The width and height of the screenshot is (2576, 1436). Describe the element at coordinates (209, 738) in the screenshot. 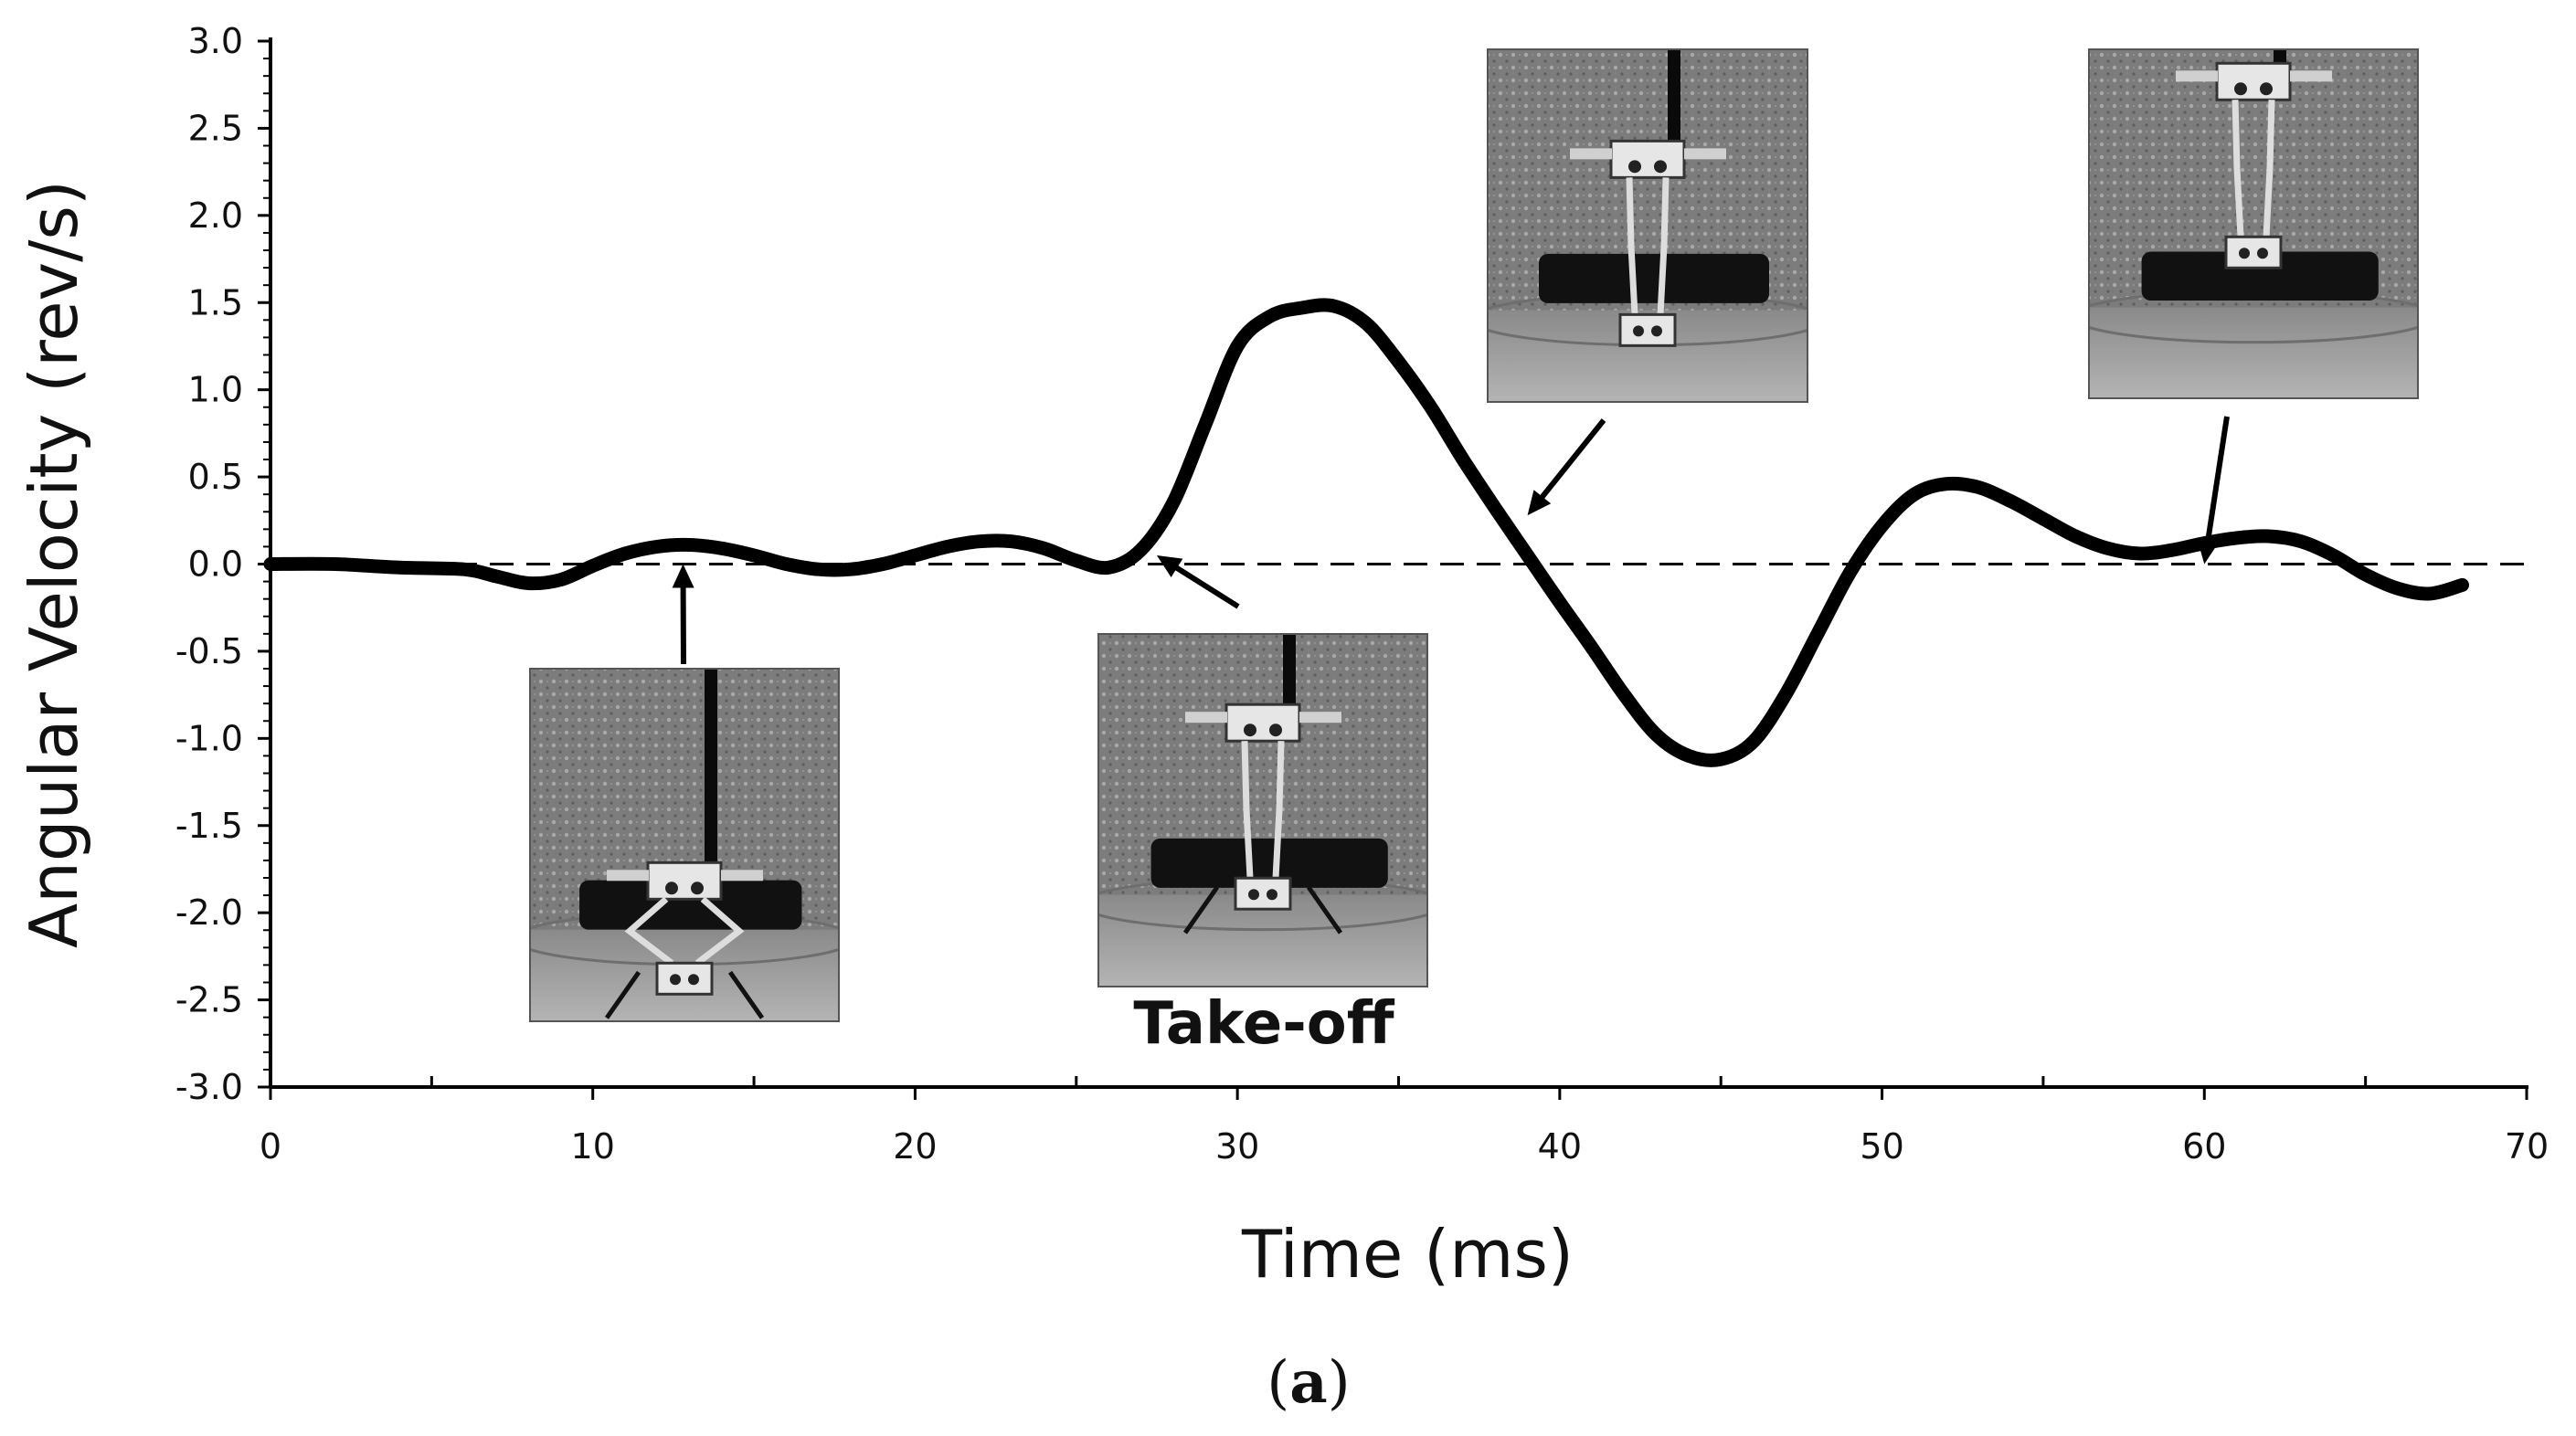

I see `y-tick-label: -1.0` at that location.